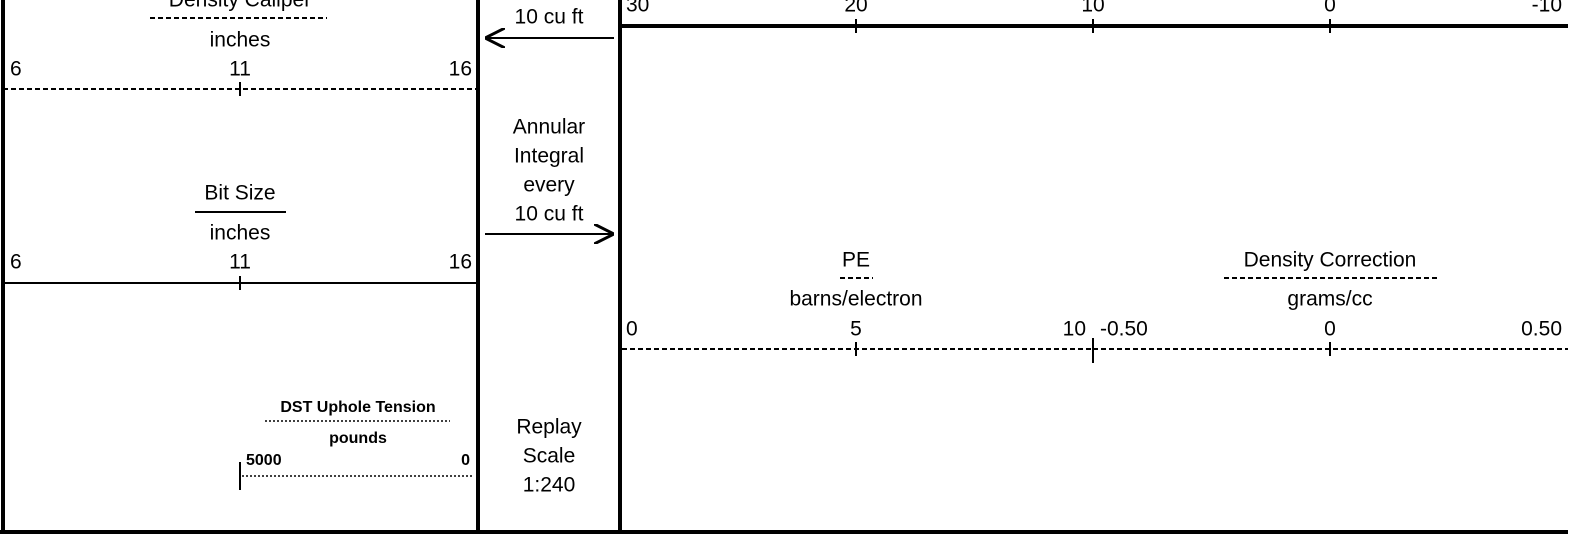  Describe the element at coordinates (357, 407) in the screenshot. I see `curve-title: DST Uphole Tension` at that location.